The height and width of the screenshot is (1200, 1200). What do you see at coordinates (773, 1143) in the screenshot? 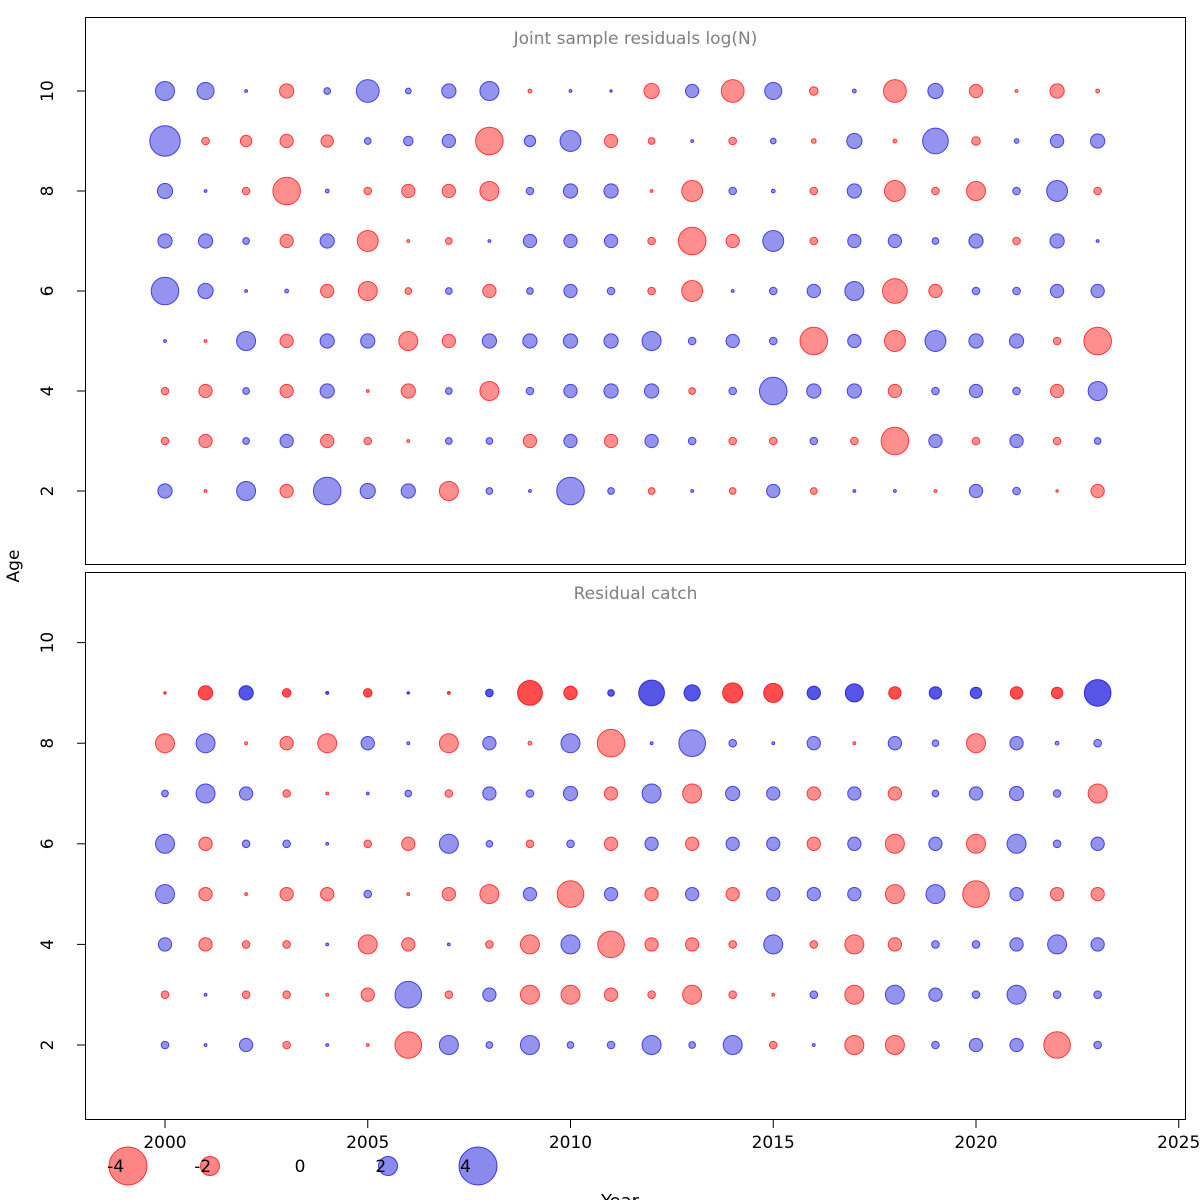
I see `x-tick-label: 2015` at bounding box center [773, 1143].